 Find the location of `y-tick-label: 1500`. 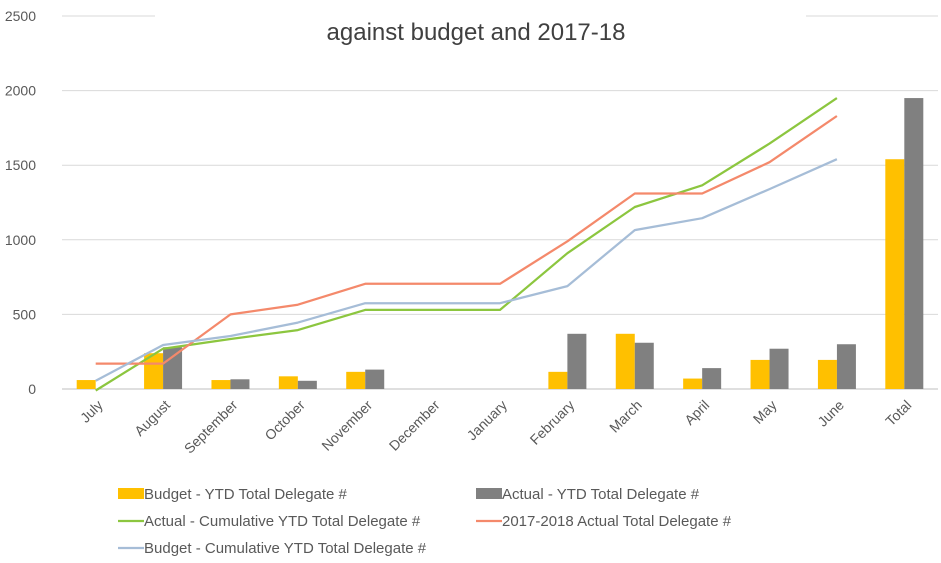

y-tick-label: 1500 is located at coordinates (20, 165).